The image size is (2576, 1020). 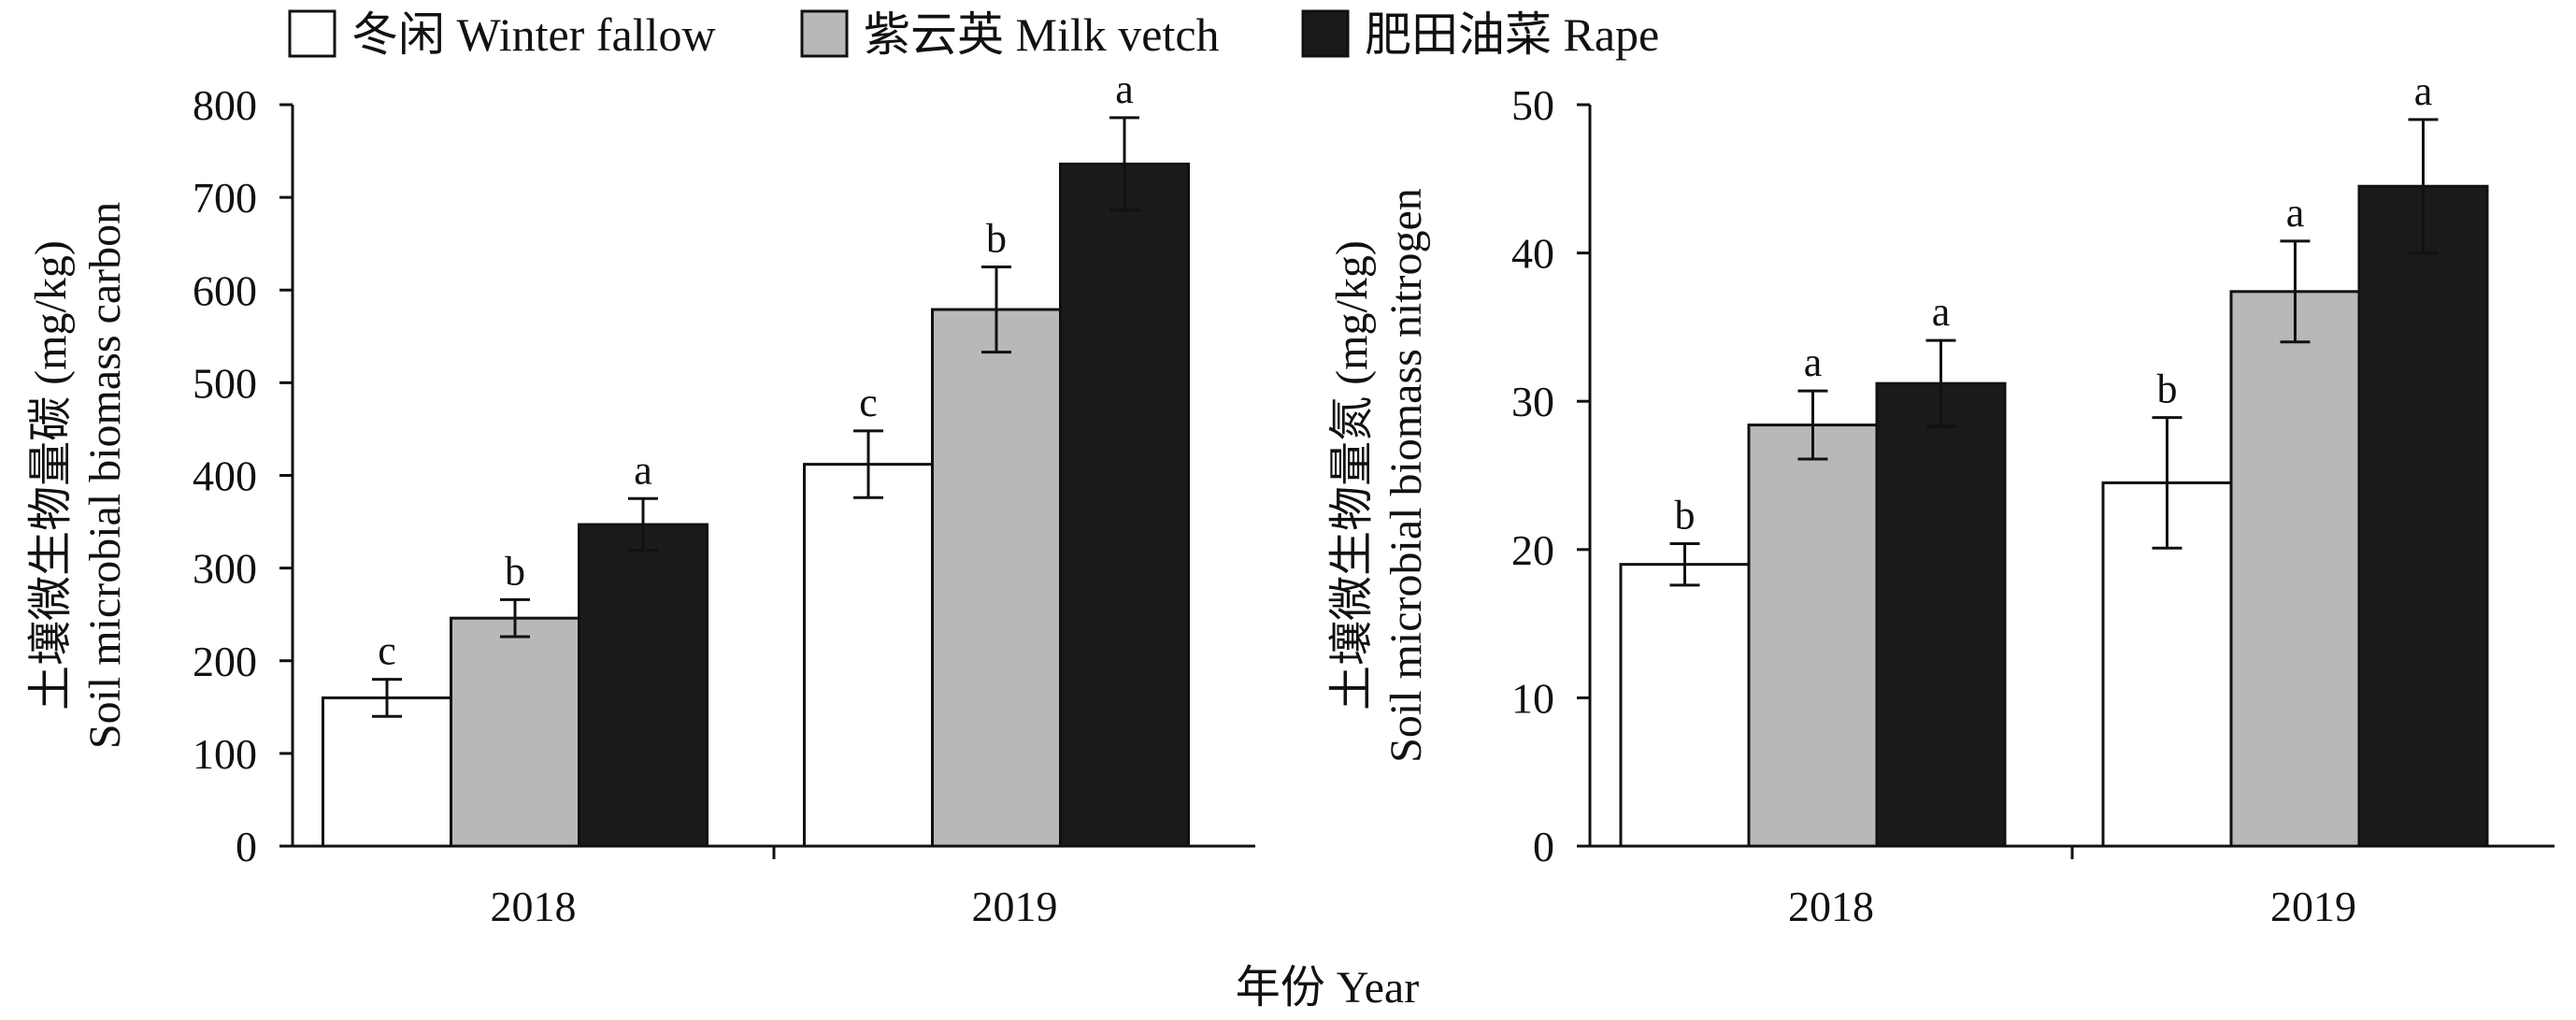 I want to click on x-axis-title: 年份 Year, so click(x=1327, y=988).